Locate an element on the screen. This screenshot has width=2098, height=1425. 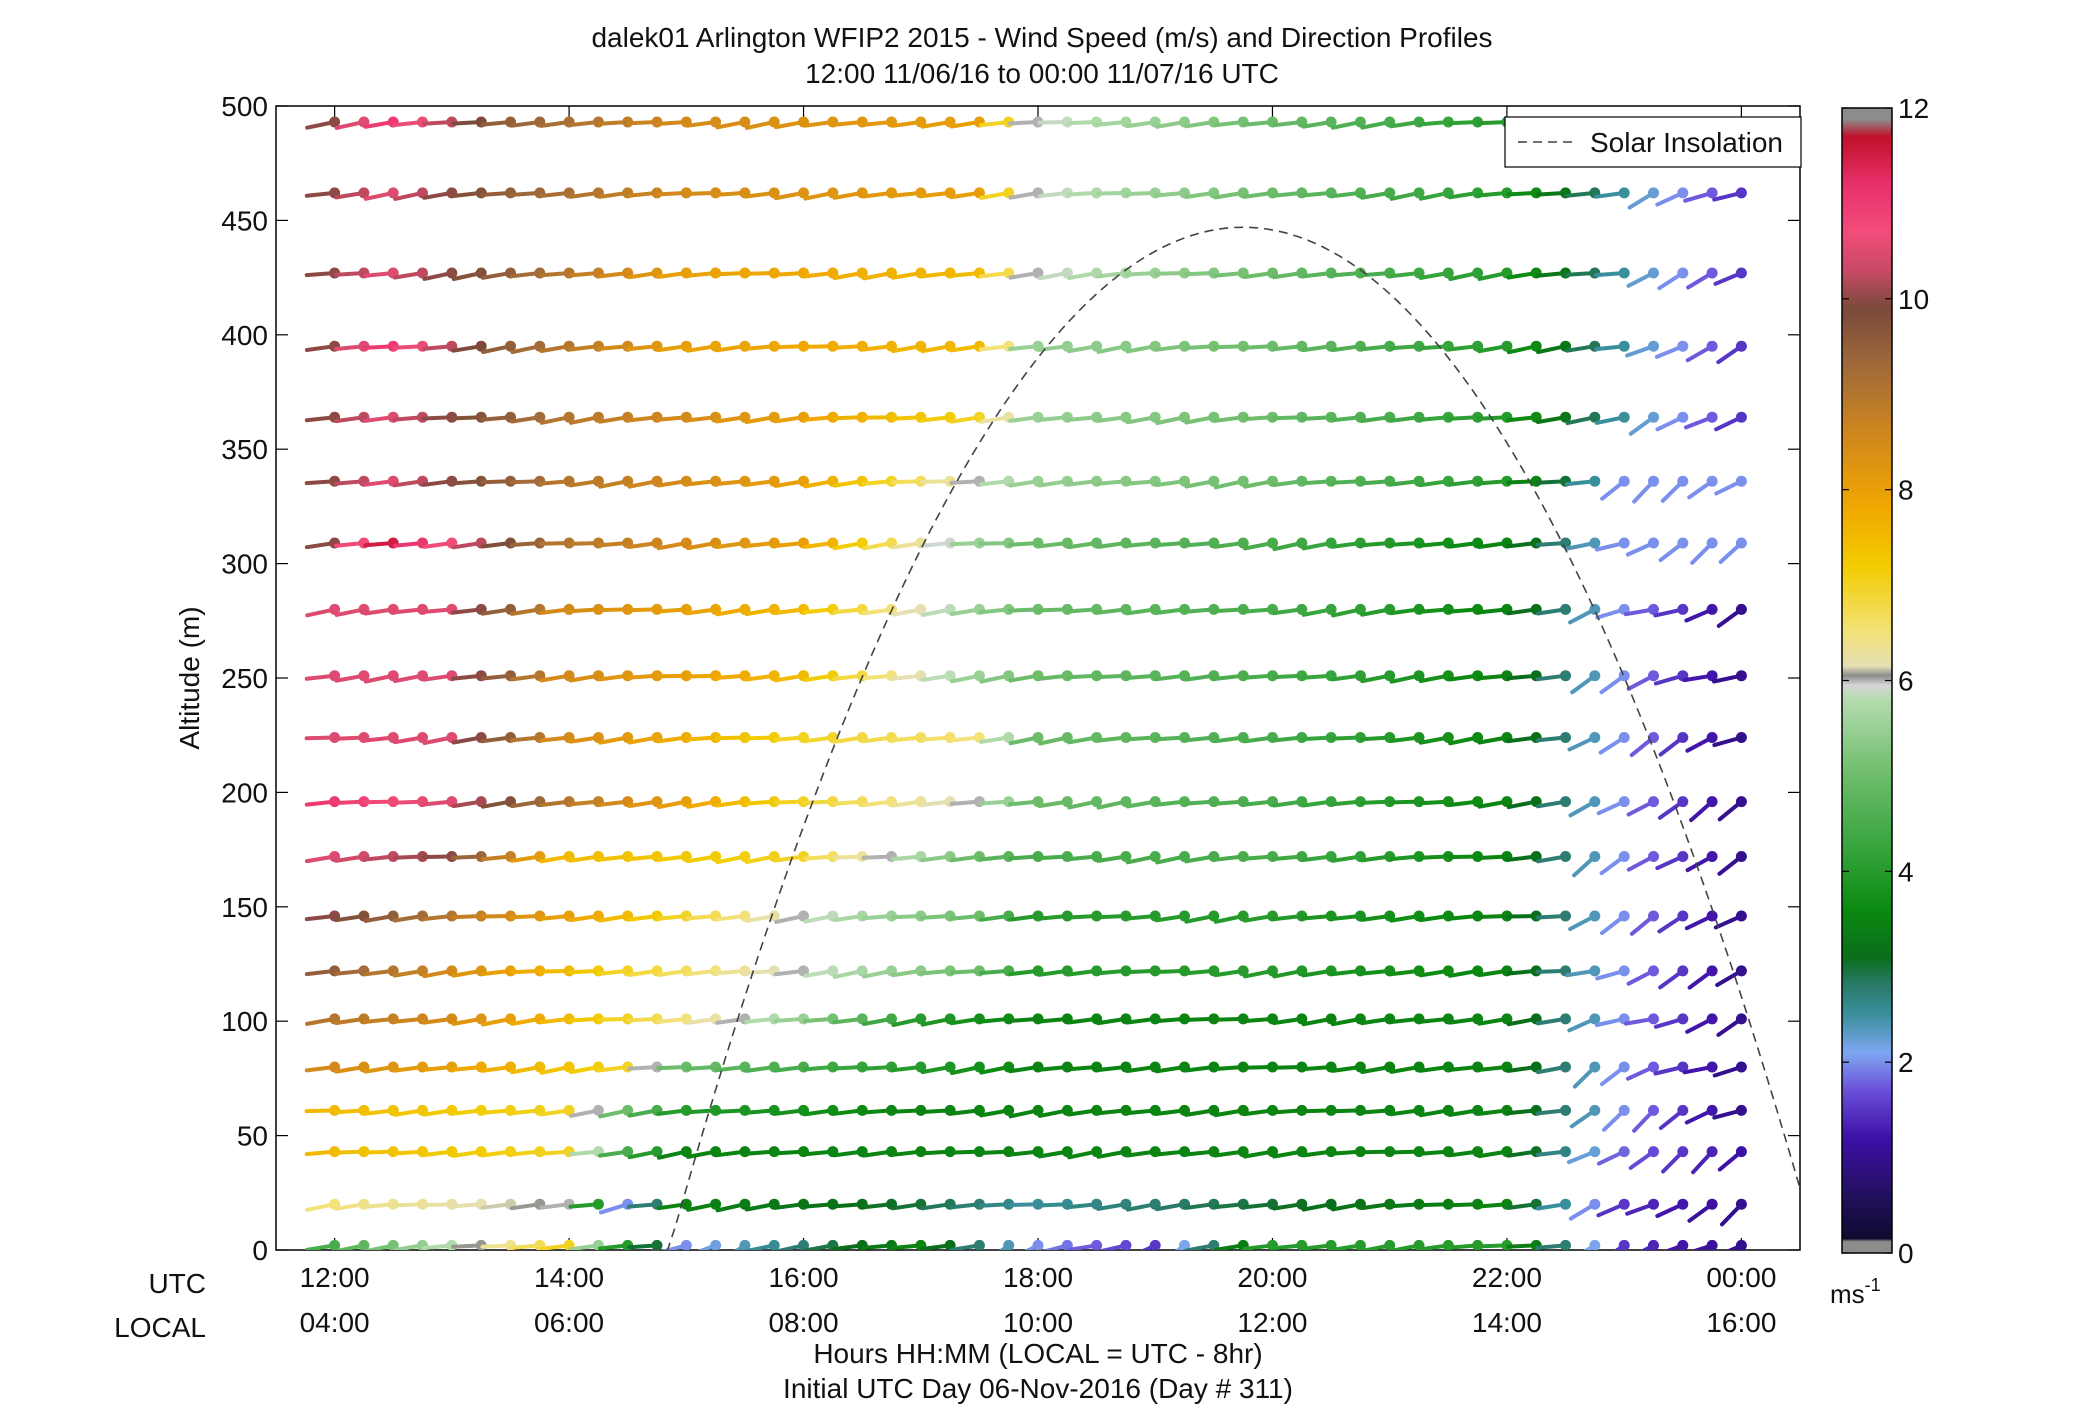
colorbar: 0 2 4 6 8 10 12 ms-1 is located at coordinates (1879, 701).